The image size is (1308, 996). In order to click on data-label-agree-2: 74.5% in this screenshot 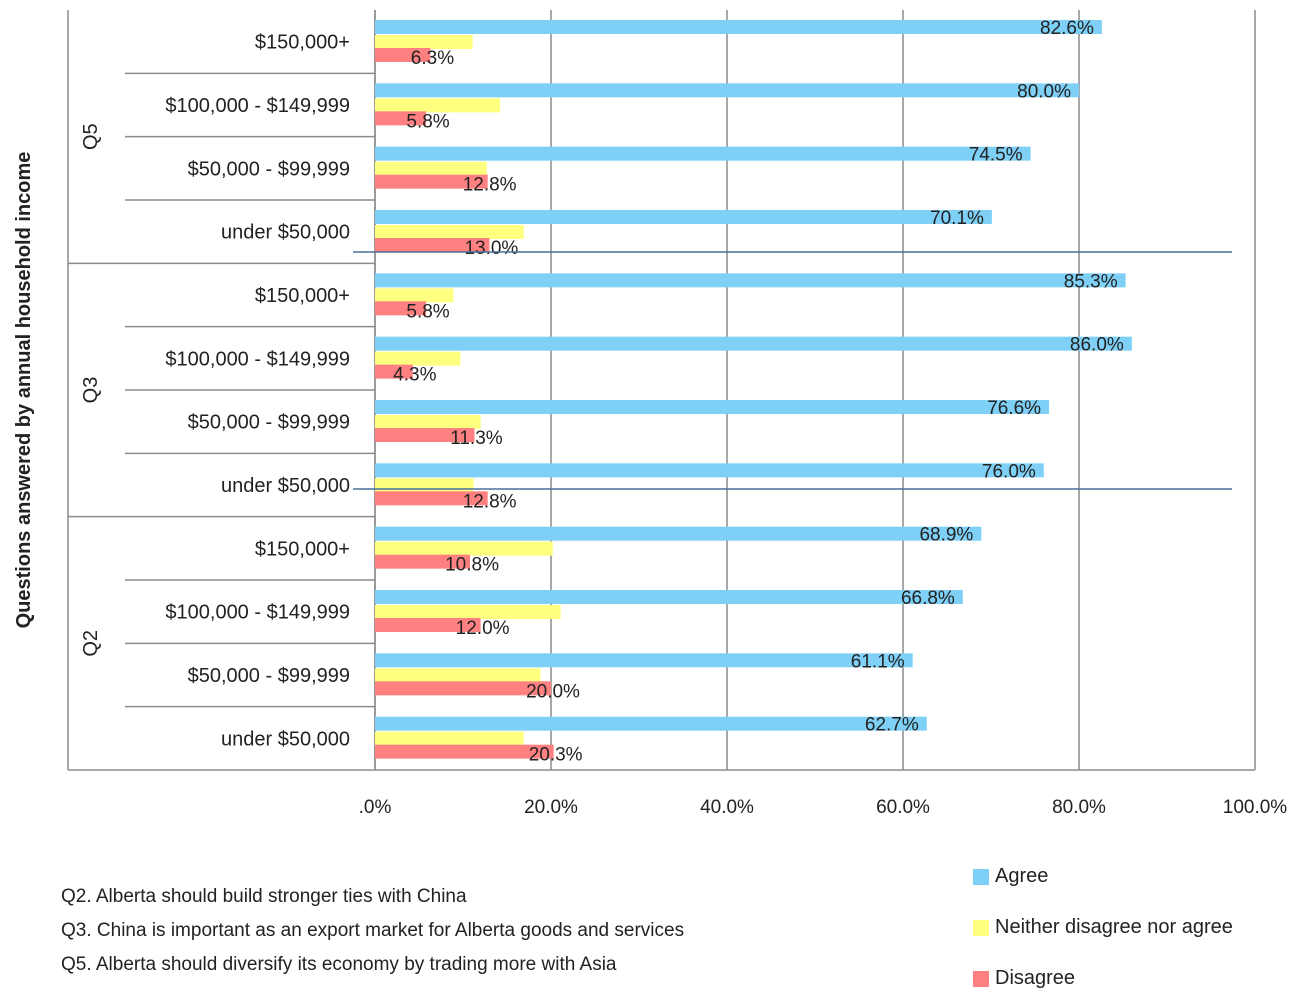, I will do `click(996, 155)`.